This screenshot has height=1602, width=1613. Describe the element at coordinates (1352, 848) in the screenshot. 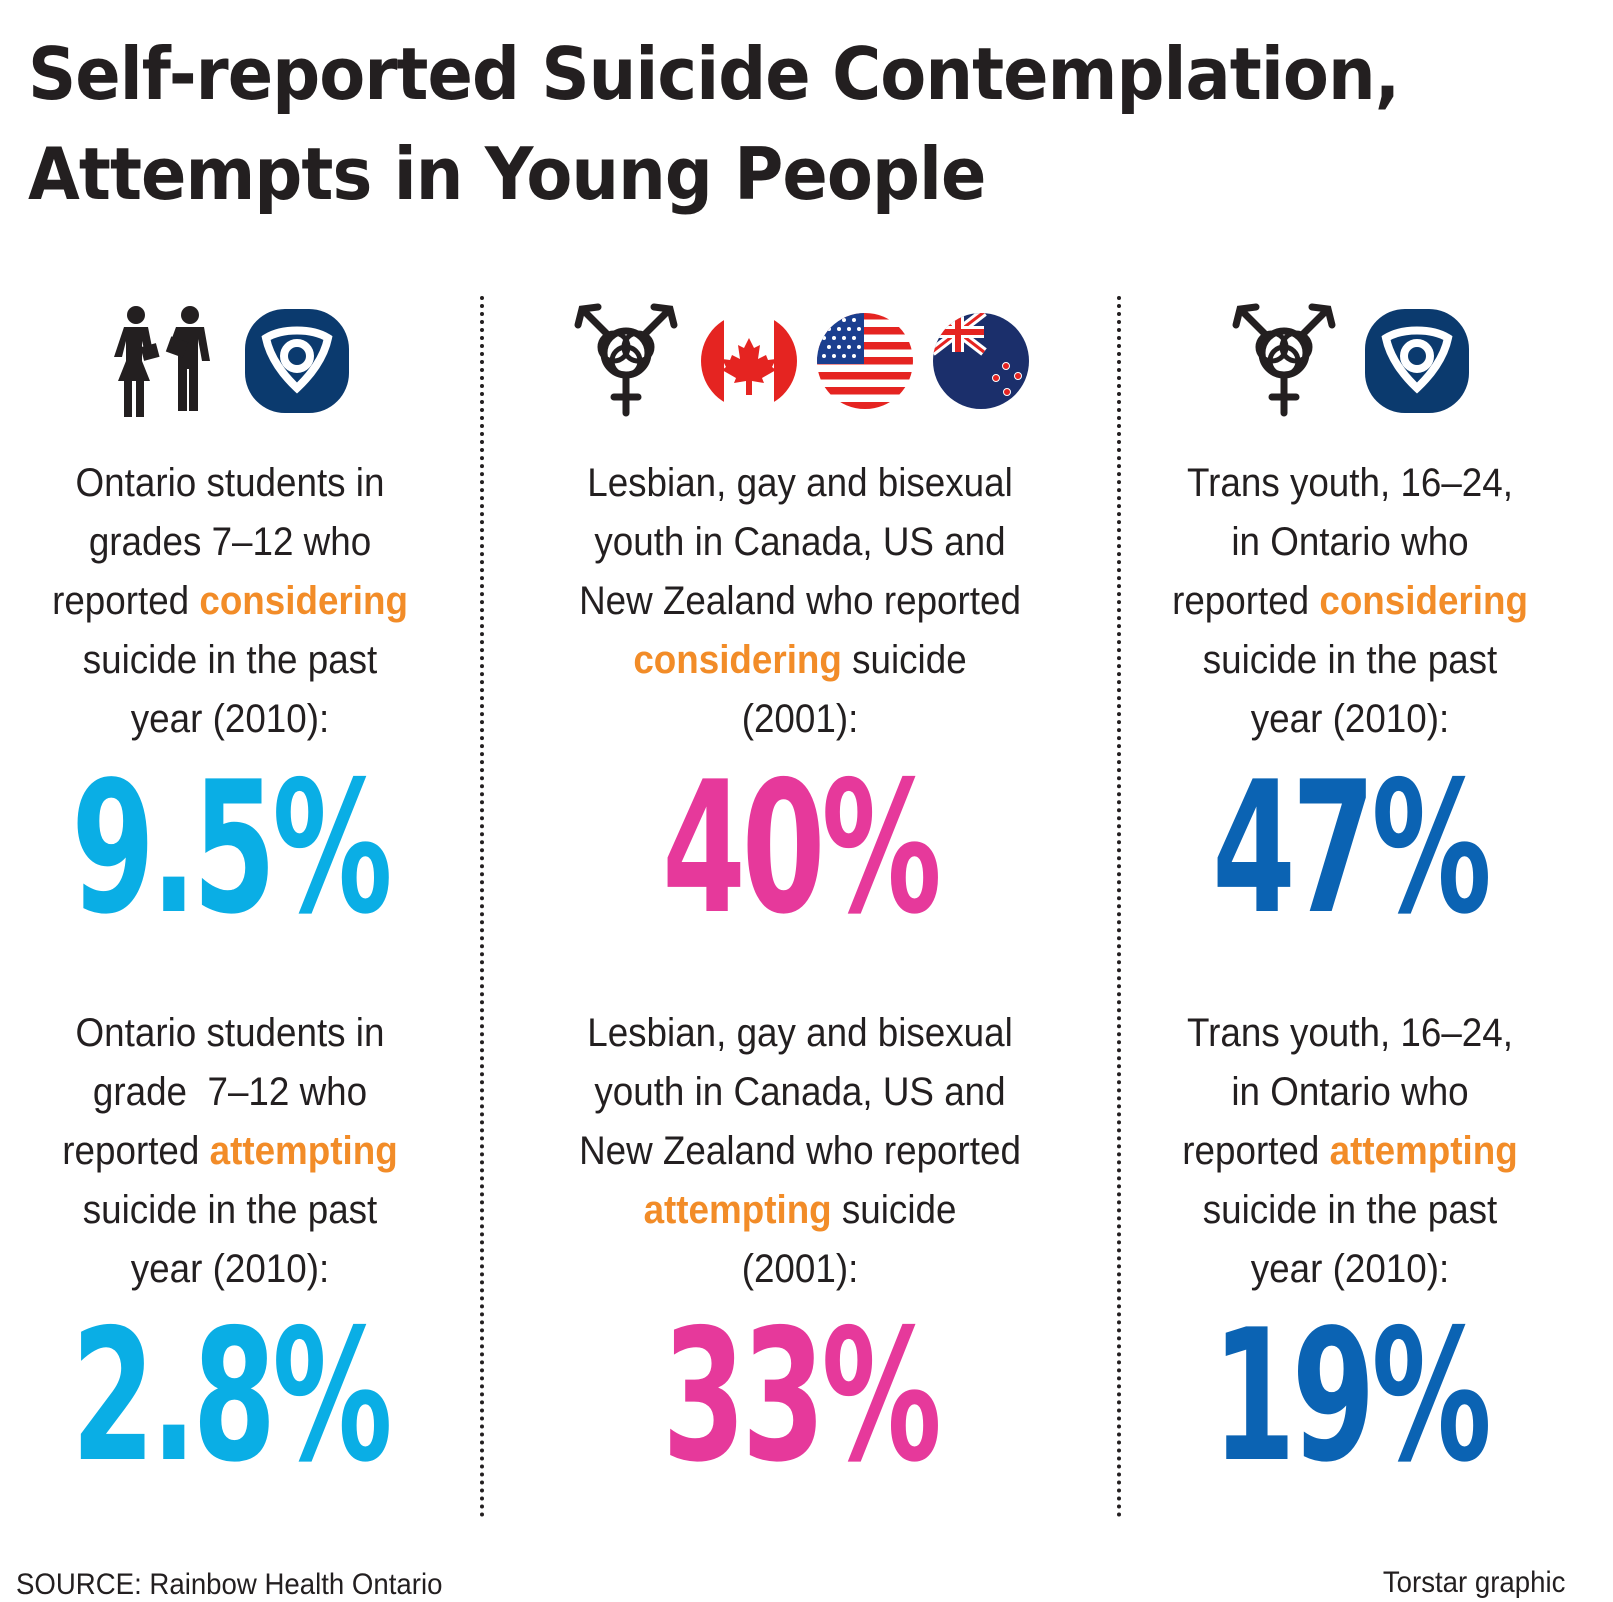

I see `considering-stat: 47%` at that location.